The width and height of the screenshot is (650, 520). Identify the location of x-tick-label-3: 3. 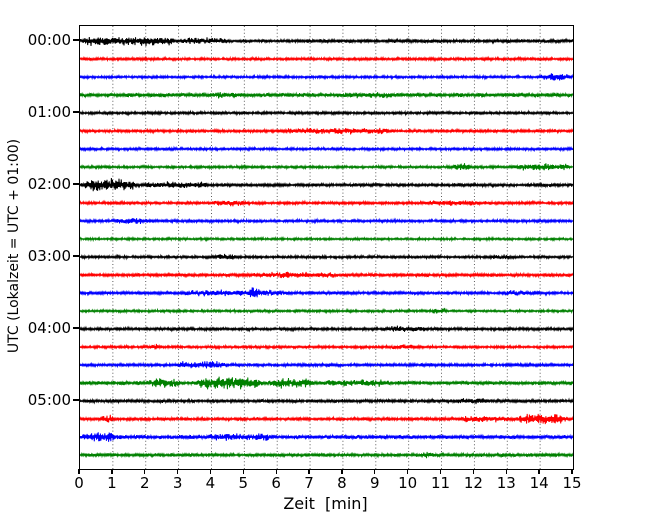
(177, 483).